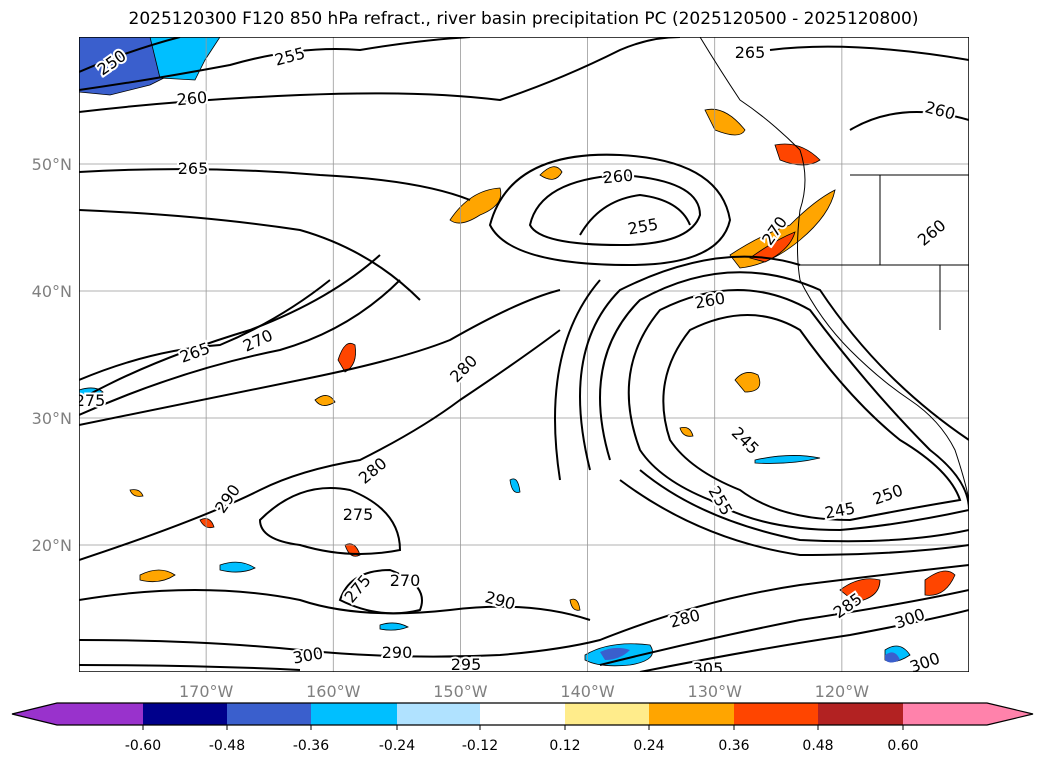  Describe the element at coordinates (227, 746) in the screenshot. I see `colorbar-tick-label: -0.48` at that location.